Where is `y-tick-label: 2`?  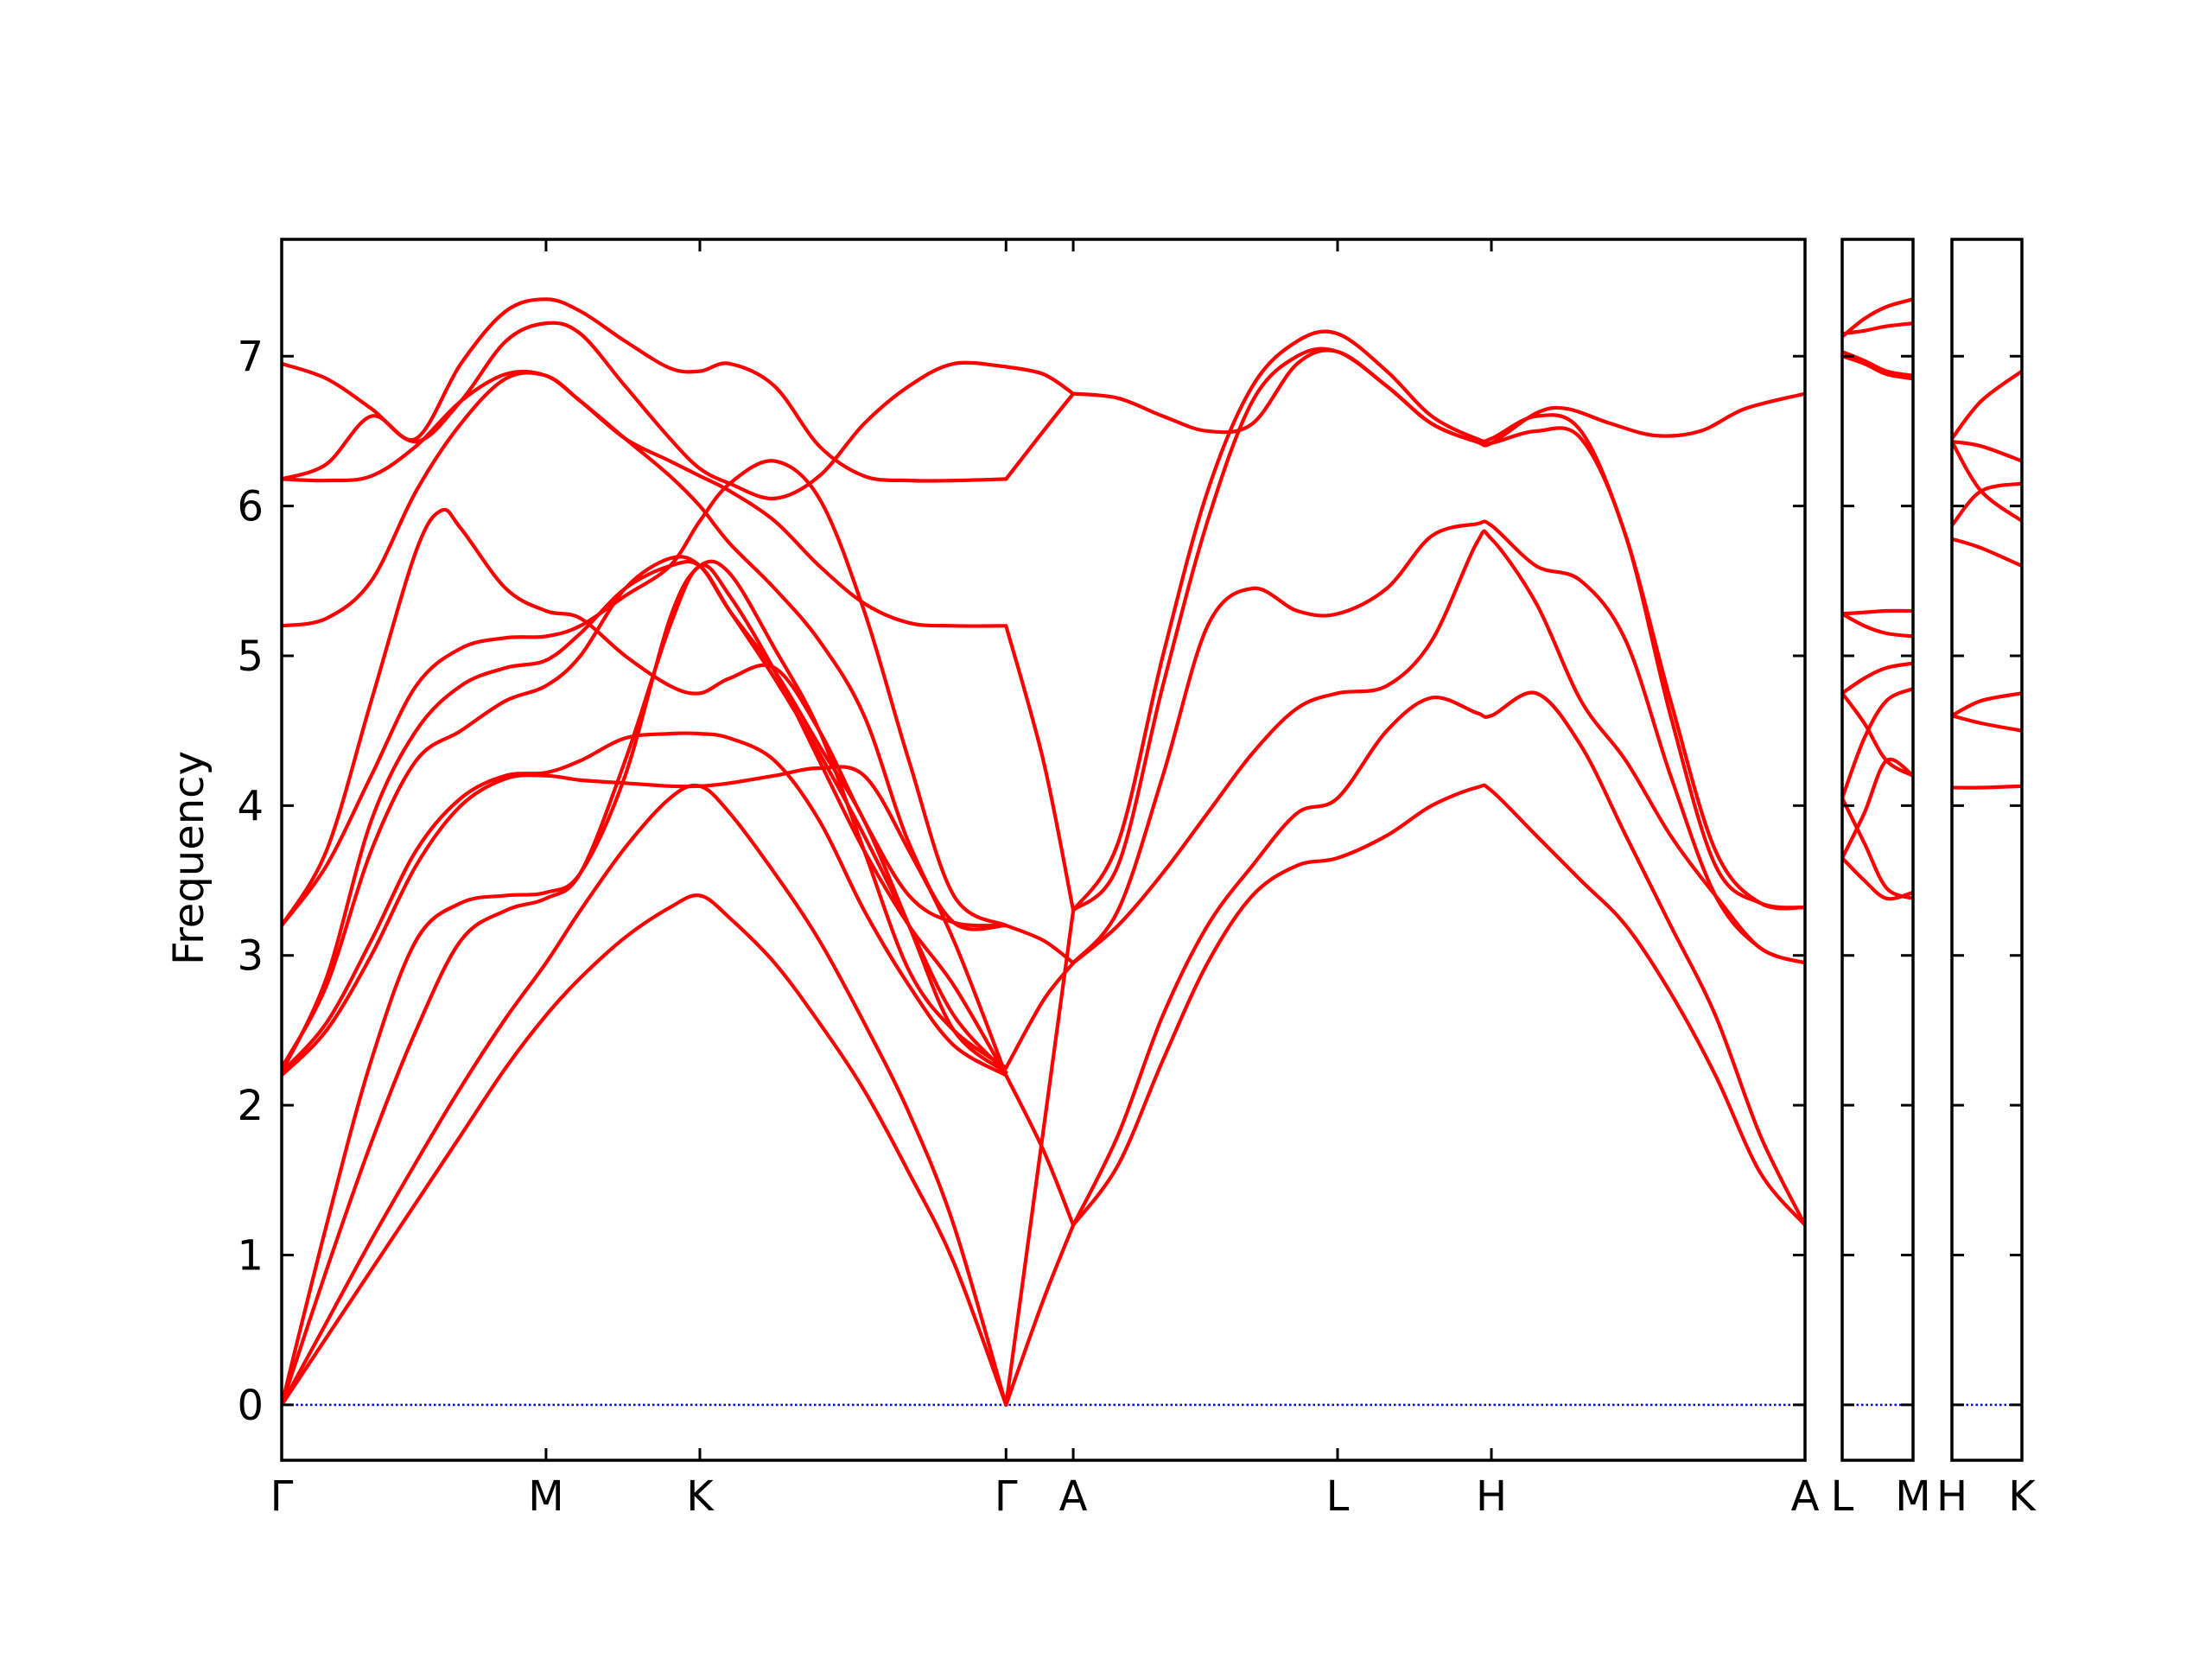 y-tick-label: 2 is located at coordinates (250, 1106).